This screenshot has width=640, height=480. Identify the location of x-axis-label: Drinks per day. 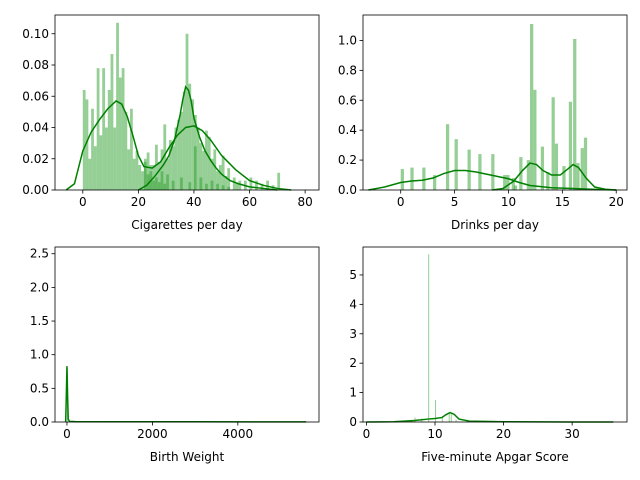
(495, 225).